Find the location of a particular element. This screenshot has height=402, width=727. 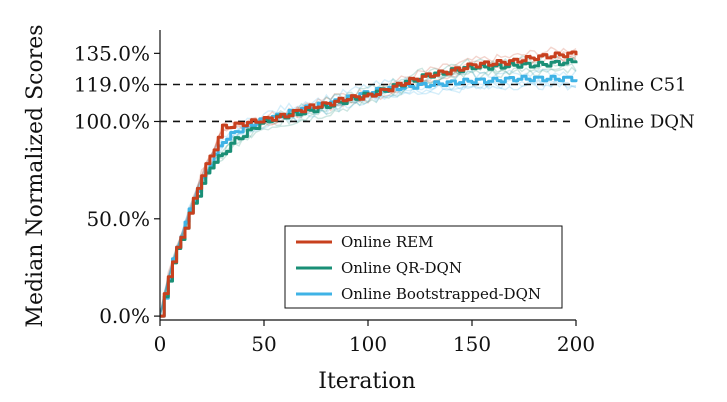

x-tick-label: 200 is located at coordinates (576, 344).